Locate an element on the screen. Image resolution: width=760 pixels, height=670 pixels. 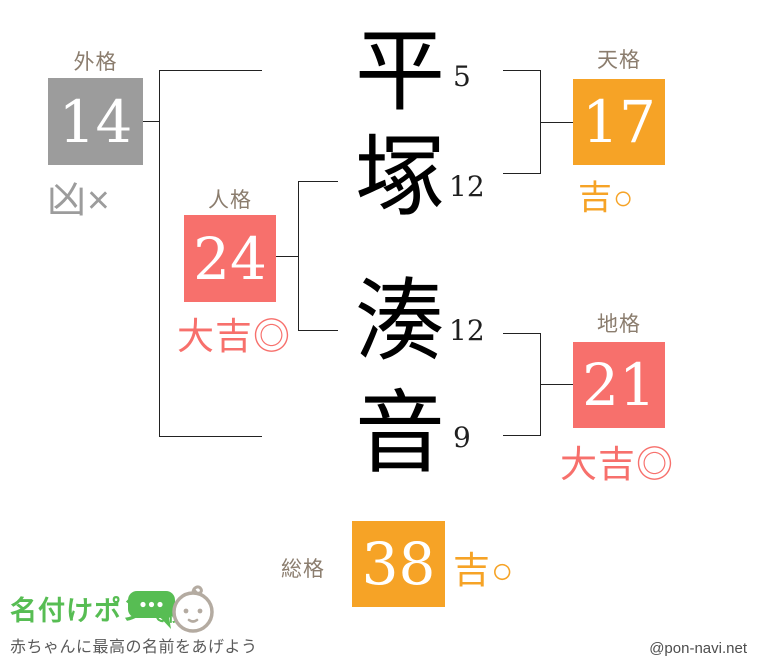
chikaku-connector-line is located at coordinates (556, 384).